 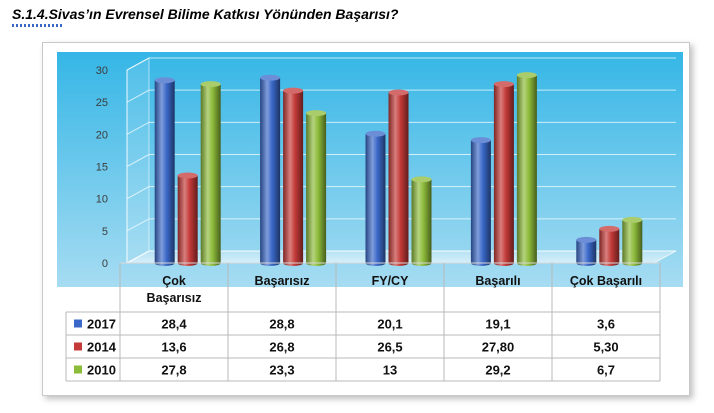 What do you see at coordinates (389, 347) in the screenshot?
I see `data-label: 26,5` at bounding box center [389, 347].